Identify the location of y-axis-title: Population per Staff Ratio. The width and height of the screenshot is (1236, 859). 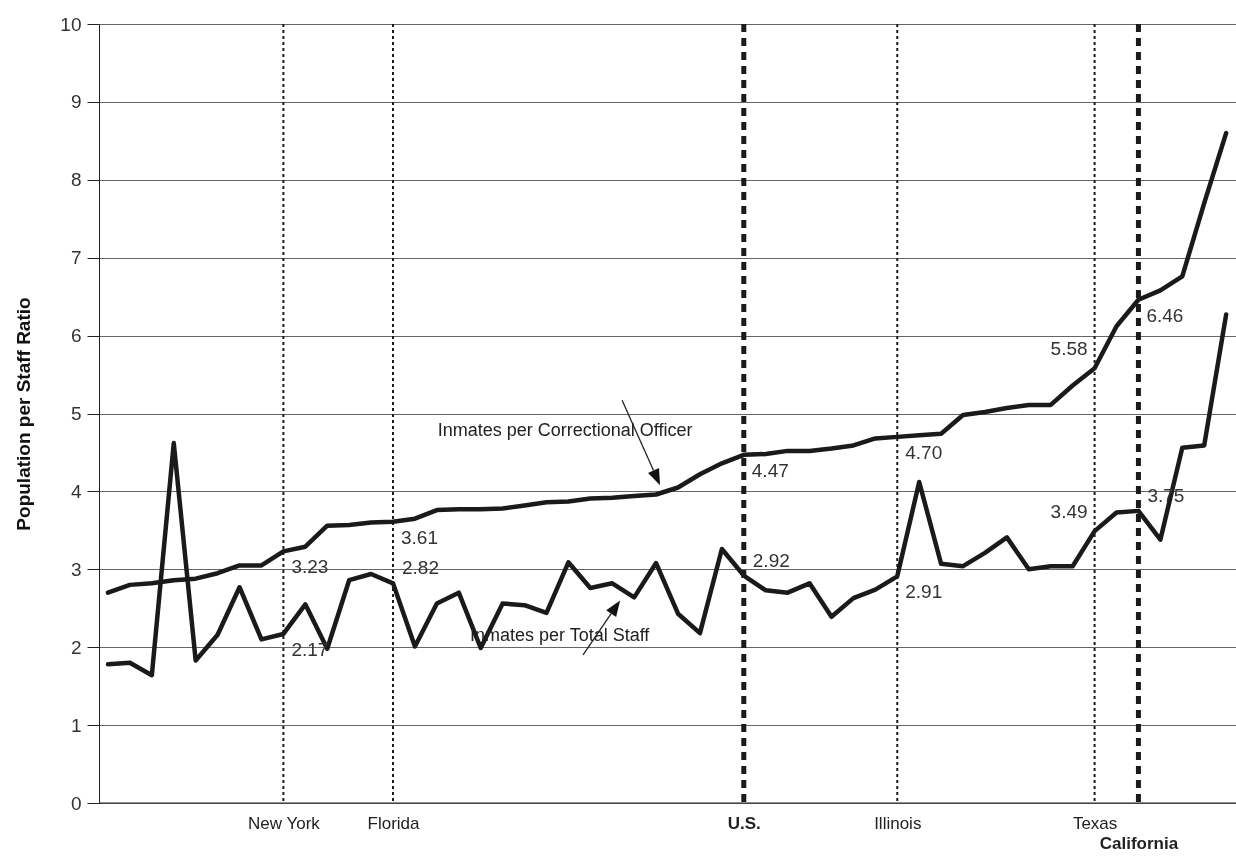
(24, 414).